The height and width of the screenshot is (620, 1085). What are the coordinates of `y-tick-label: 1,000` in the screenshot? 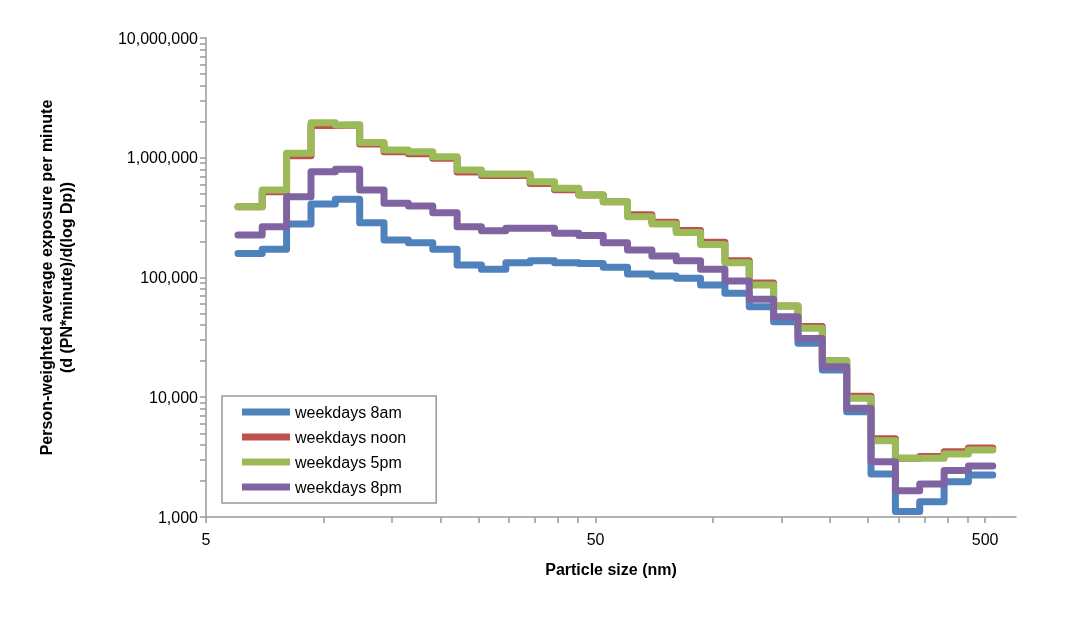 It's located at (178, 517).